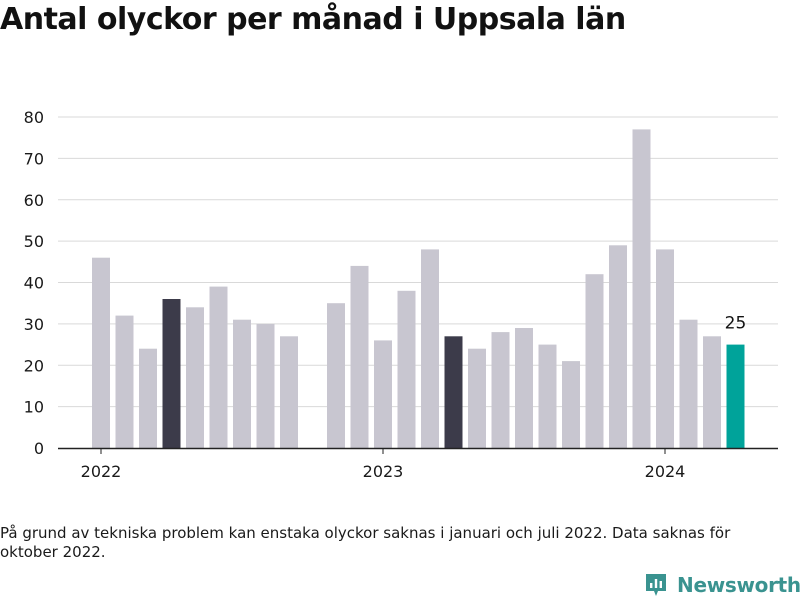 This screenshot has width=800, height=601. I want to click on data-labels: 25, so click(736, 324).